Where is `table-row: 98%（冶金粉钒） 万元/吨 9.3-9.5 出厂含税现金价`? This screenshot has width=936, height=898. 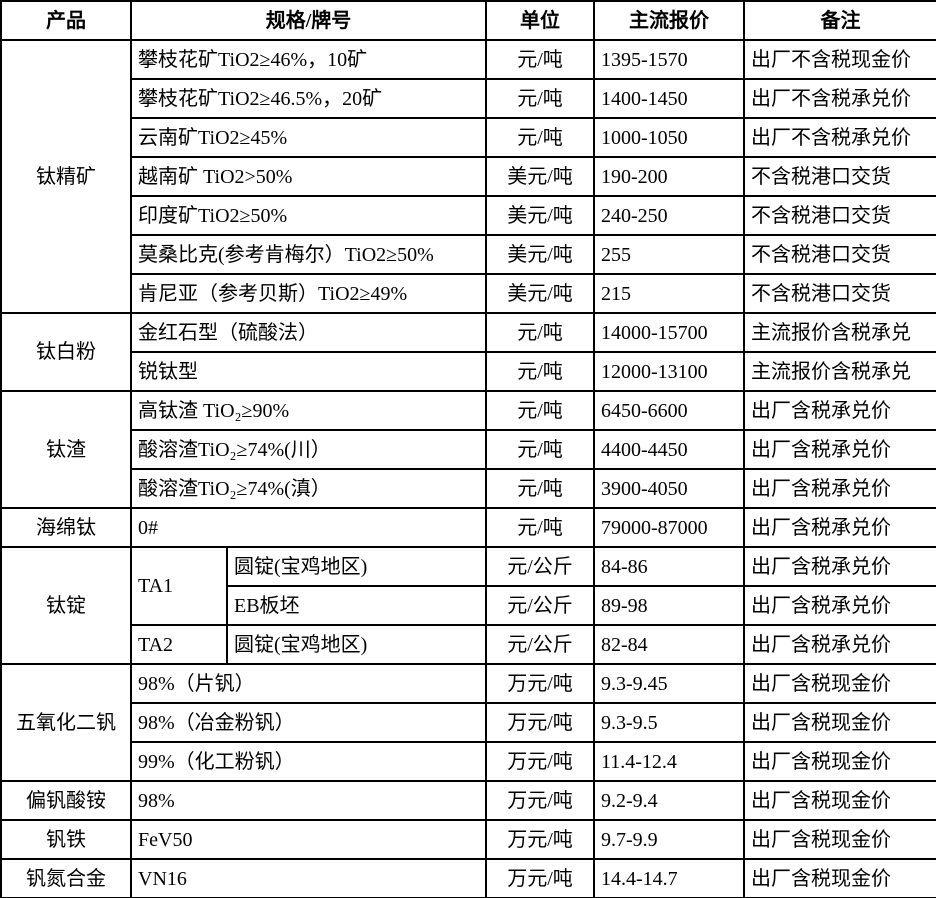
table-row: 98%（冶金粉钒） 万元/吨 9.3-9.5 出厂含税现金价 is located at coordinates (468, 722).